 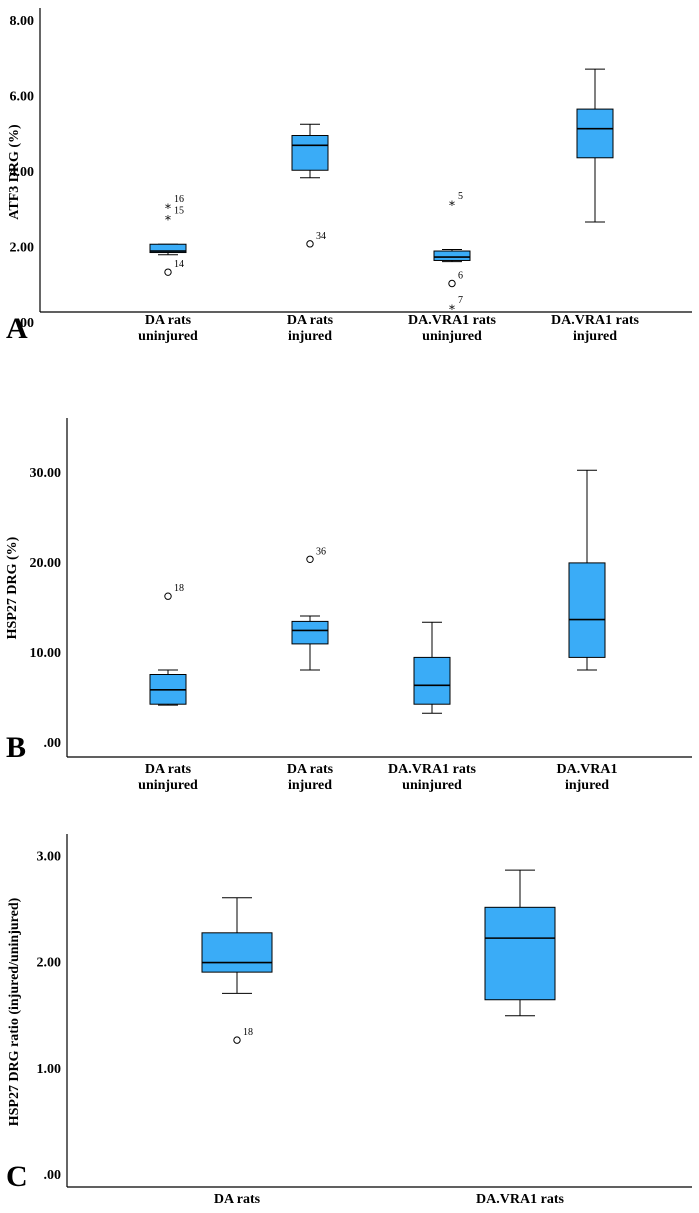 What do you see at coordinates (310, 608) in the screenshot?
I see `box-2: 36` at bounding box center [310, 608].